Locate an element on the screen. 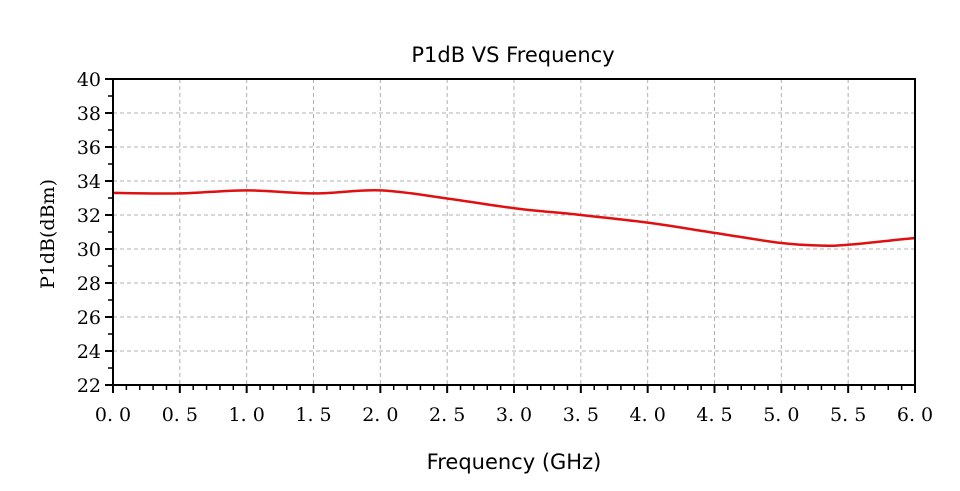 Image resolution: width=960 pixels, height=491 pixels. x-tick-label: 1. 5 is located at coordinates (313, 415).